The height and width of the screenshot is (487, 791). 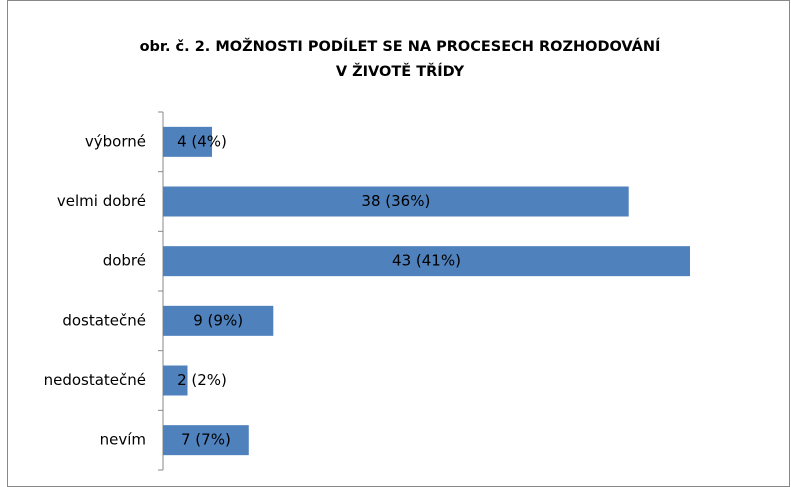 I want to click on chart-title: V ŽIVOTĚ TŘÍDY, so click(x=400, y=71).